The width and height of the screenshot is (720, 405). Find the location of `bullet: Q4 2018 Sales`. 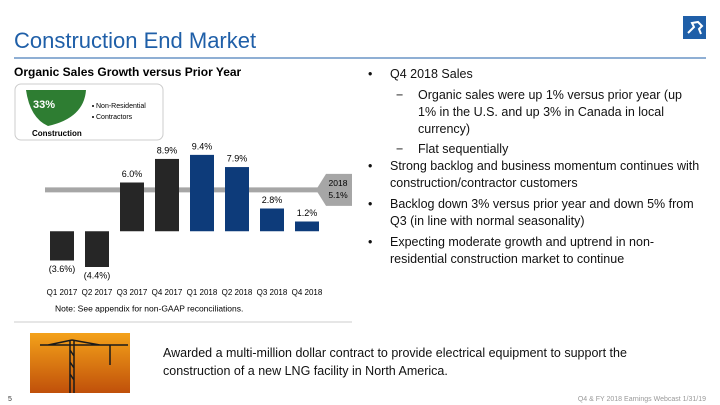

bullet: Q4 2018 Sales is located at coordinates (535, 74).